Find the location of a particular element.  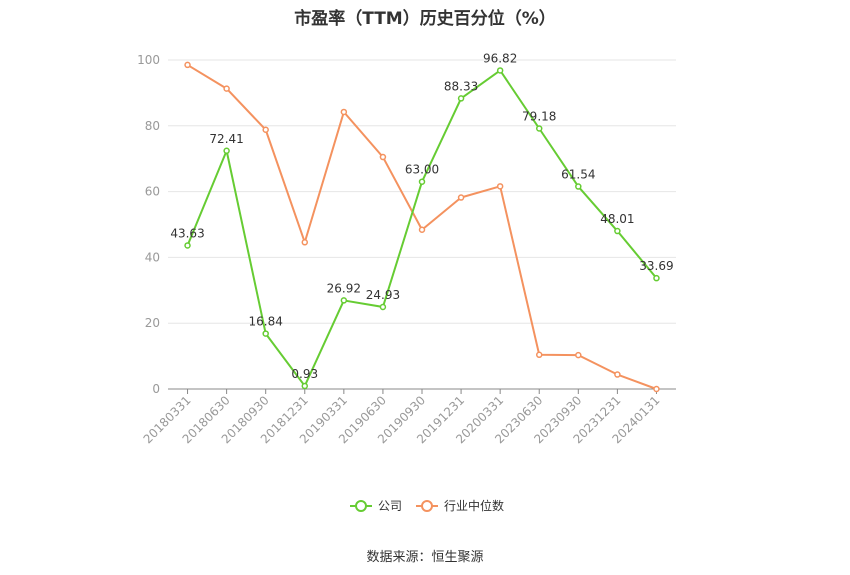

data-label: 63.00 is located at coordinates (422, 170).